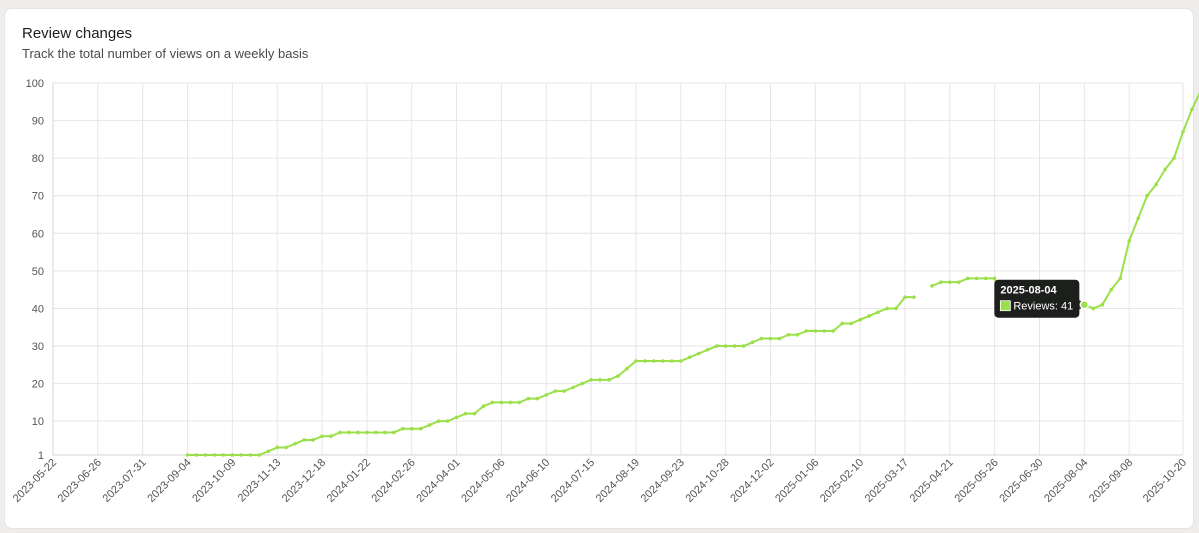 The image size is (1199, 533). Describe the element at coordinates (887, 481) in the screenshot. I see `x-tick-label: 2025-03-17` at that location.